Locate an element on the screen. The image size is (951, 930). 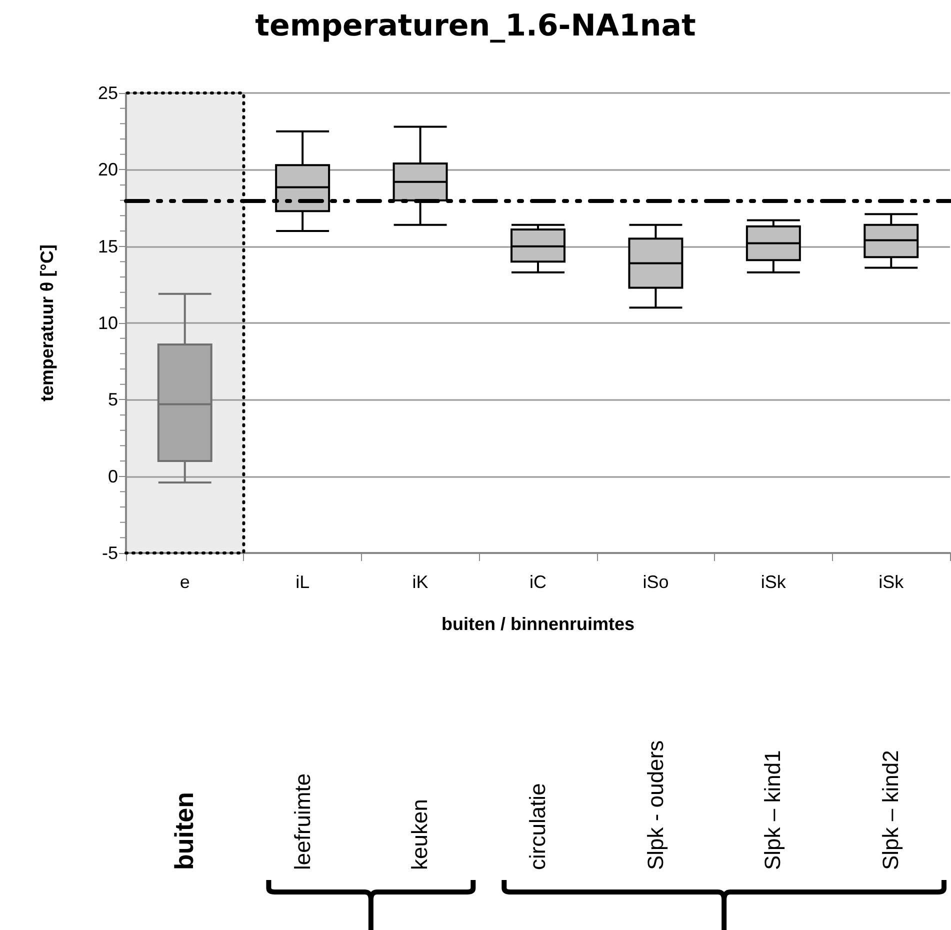
y-tick-label: 0 is located at coordinates (113, 476).